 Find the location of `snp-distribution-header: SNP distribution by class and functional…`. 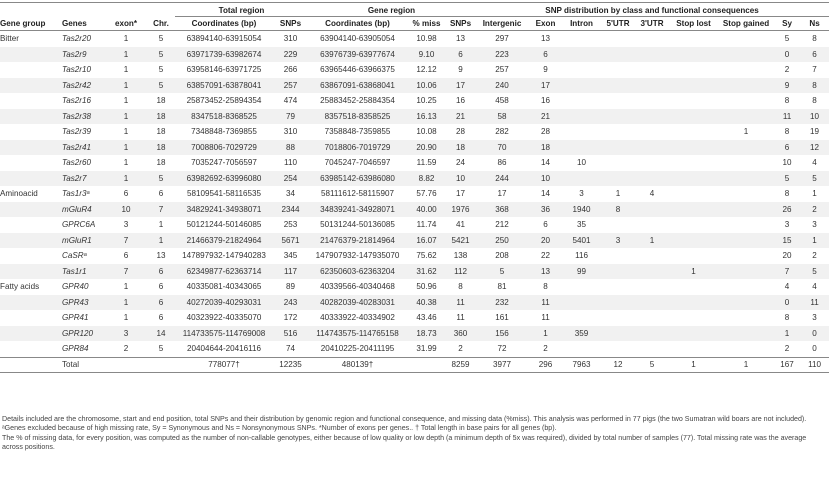

snp-distribution-header: SNP distribution by class and functional… is located at coordinates (652, 9).